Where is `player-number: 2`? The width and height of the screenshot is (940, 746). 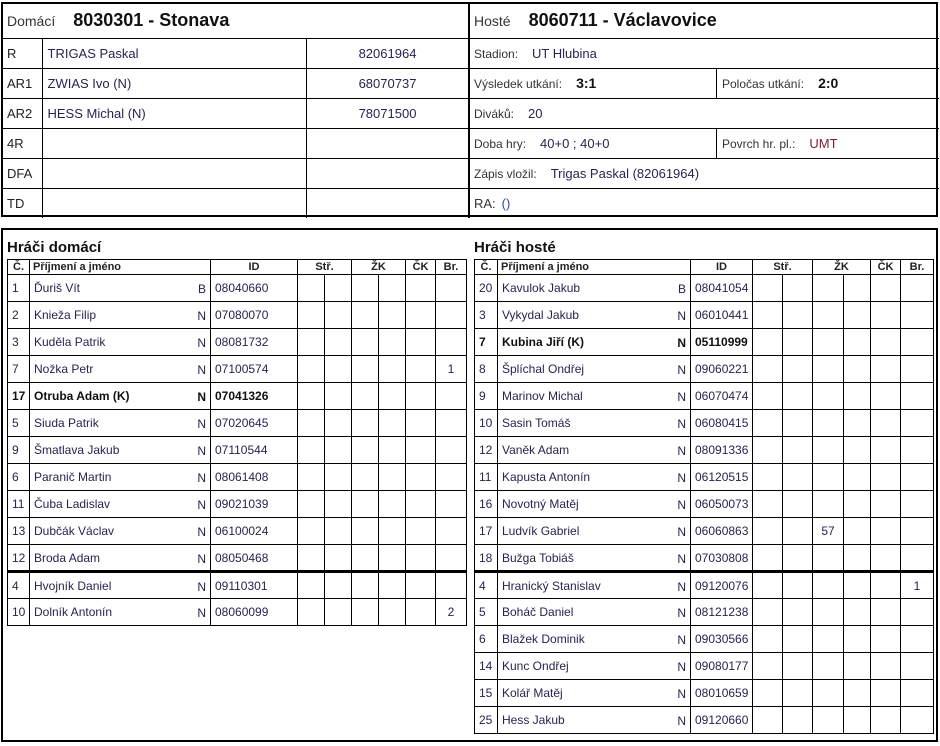 player-number: 2 is located at coordinates (18, 315).